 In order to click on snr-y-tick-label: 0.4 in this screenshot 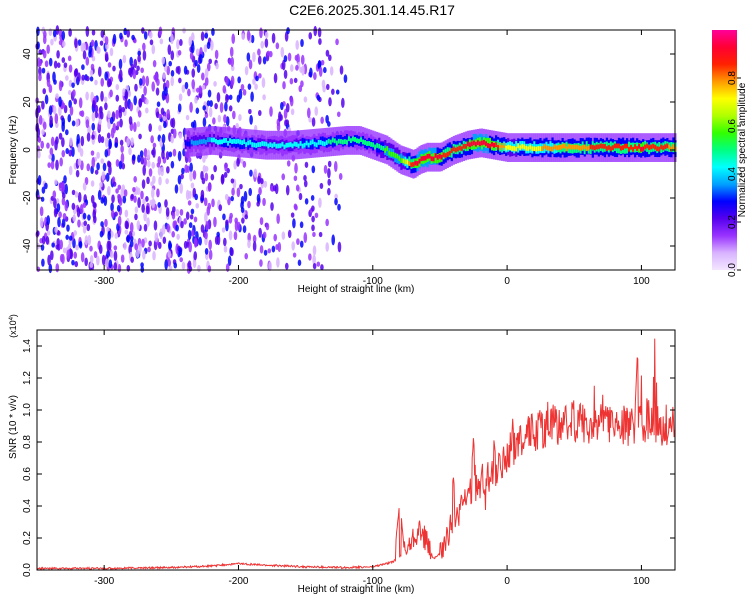, I will do `click(27, 506)`.